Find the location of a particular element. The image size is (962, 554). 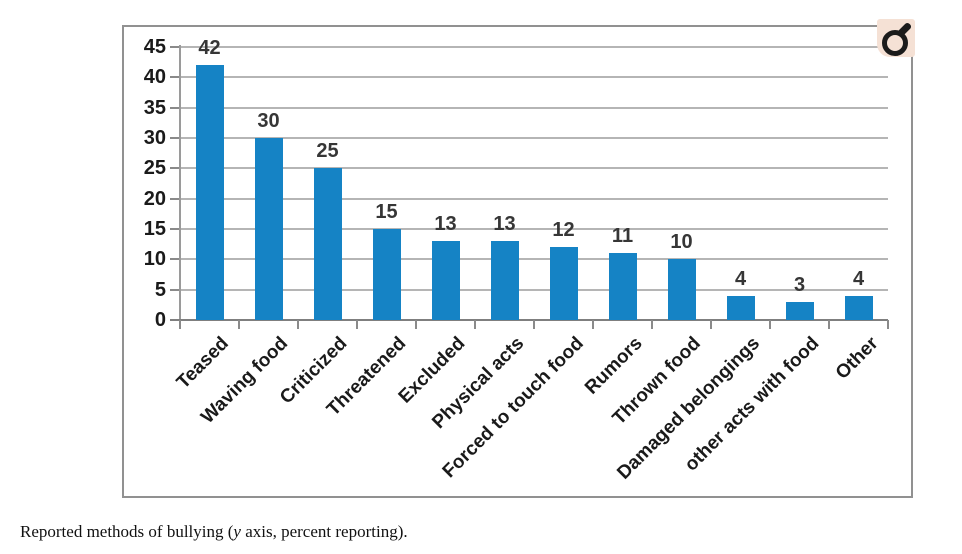

bar-value-label: 42 is located at coordinates (209, 48).